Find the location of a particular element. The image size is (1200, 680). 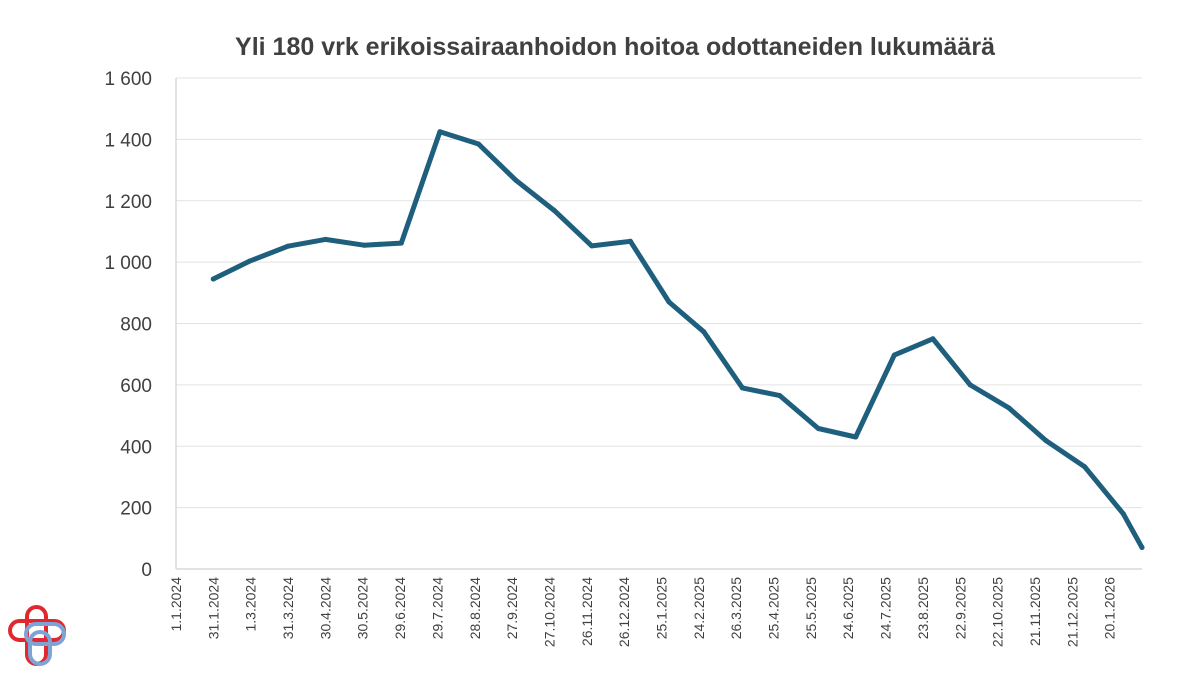

x-tick-label: 27.10.2024 is located at coordinates (549, 612).